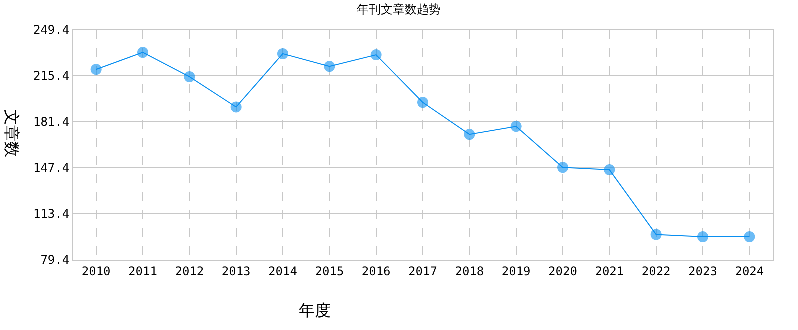 This screenshot has height=330, width=798. Describe the element at coordinates (376, 271) in the screenshot. I see `x-tick-label: 2016` at that location.